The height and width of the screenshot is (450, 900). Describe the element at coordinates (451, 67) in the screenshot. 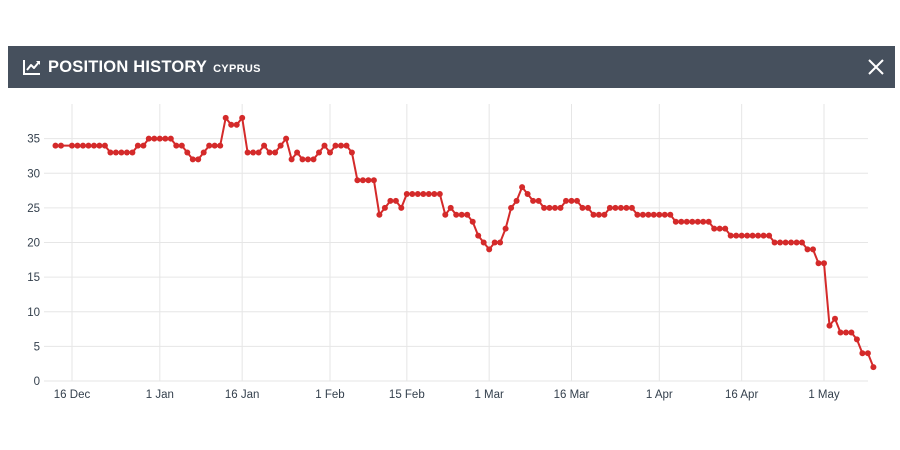

I see `modal-header: POSITION HISTORY CYPRUS` at that location.